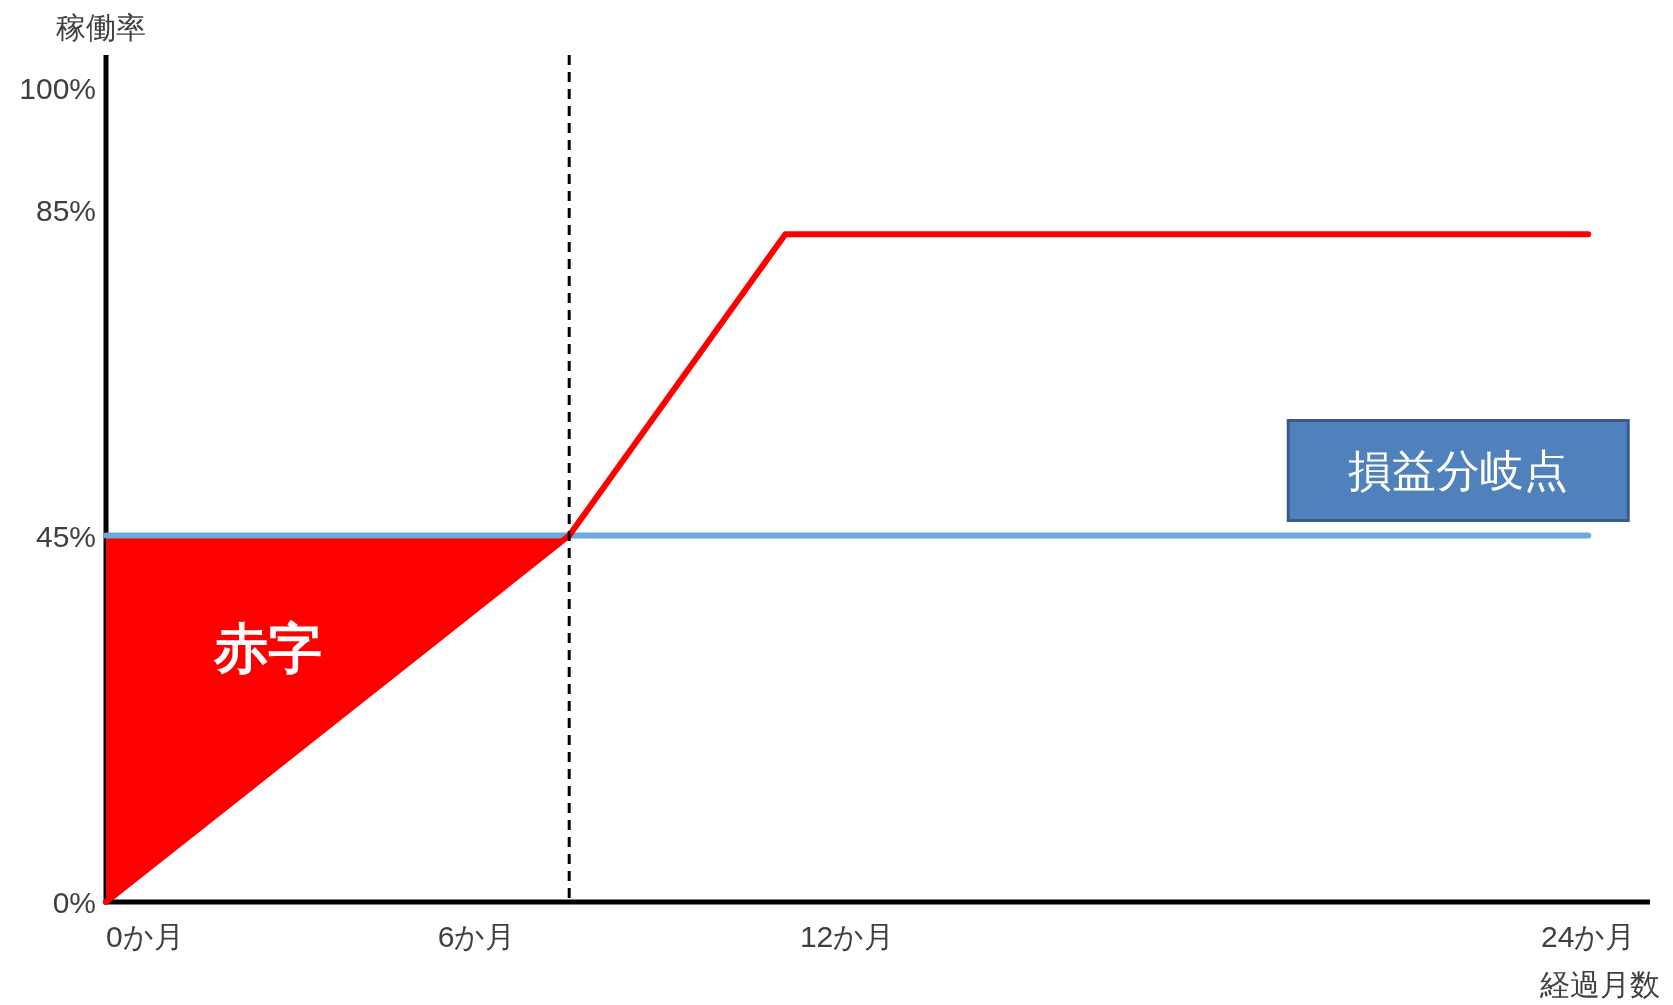 The image size is (1673, 1005). Describe the element at coordinates (74, 902) in the screenshot. I see `y-tick-label: 0%` at that location.